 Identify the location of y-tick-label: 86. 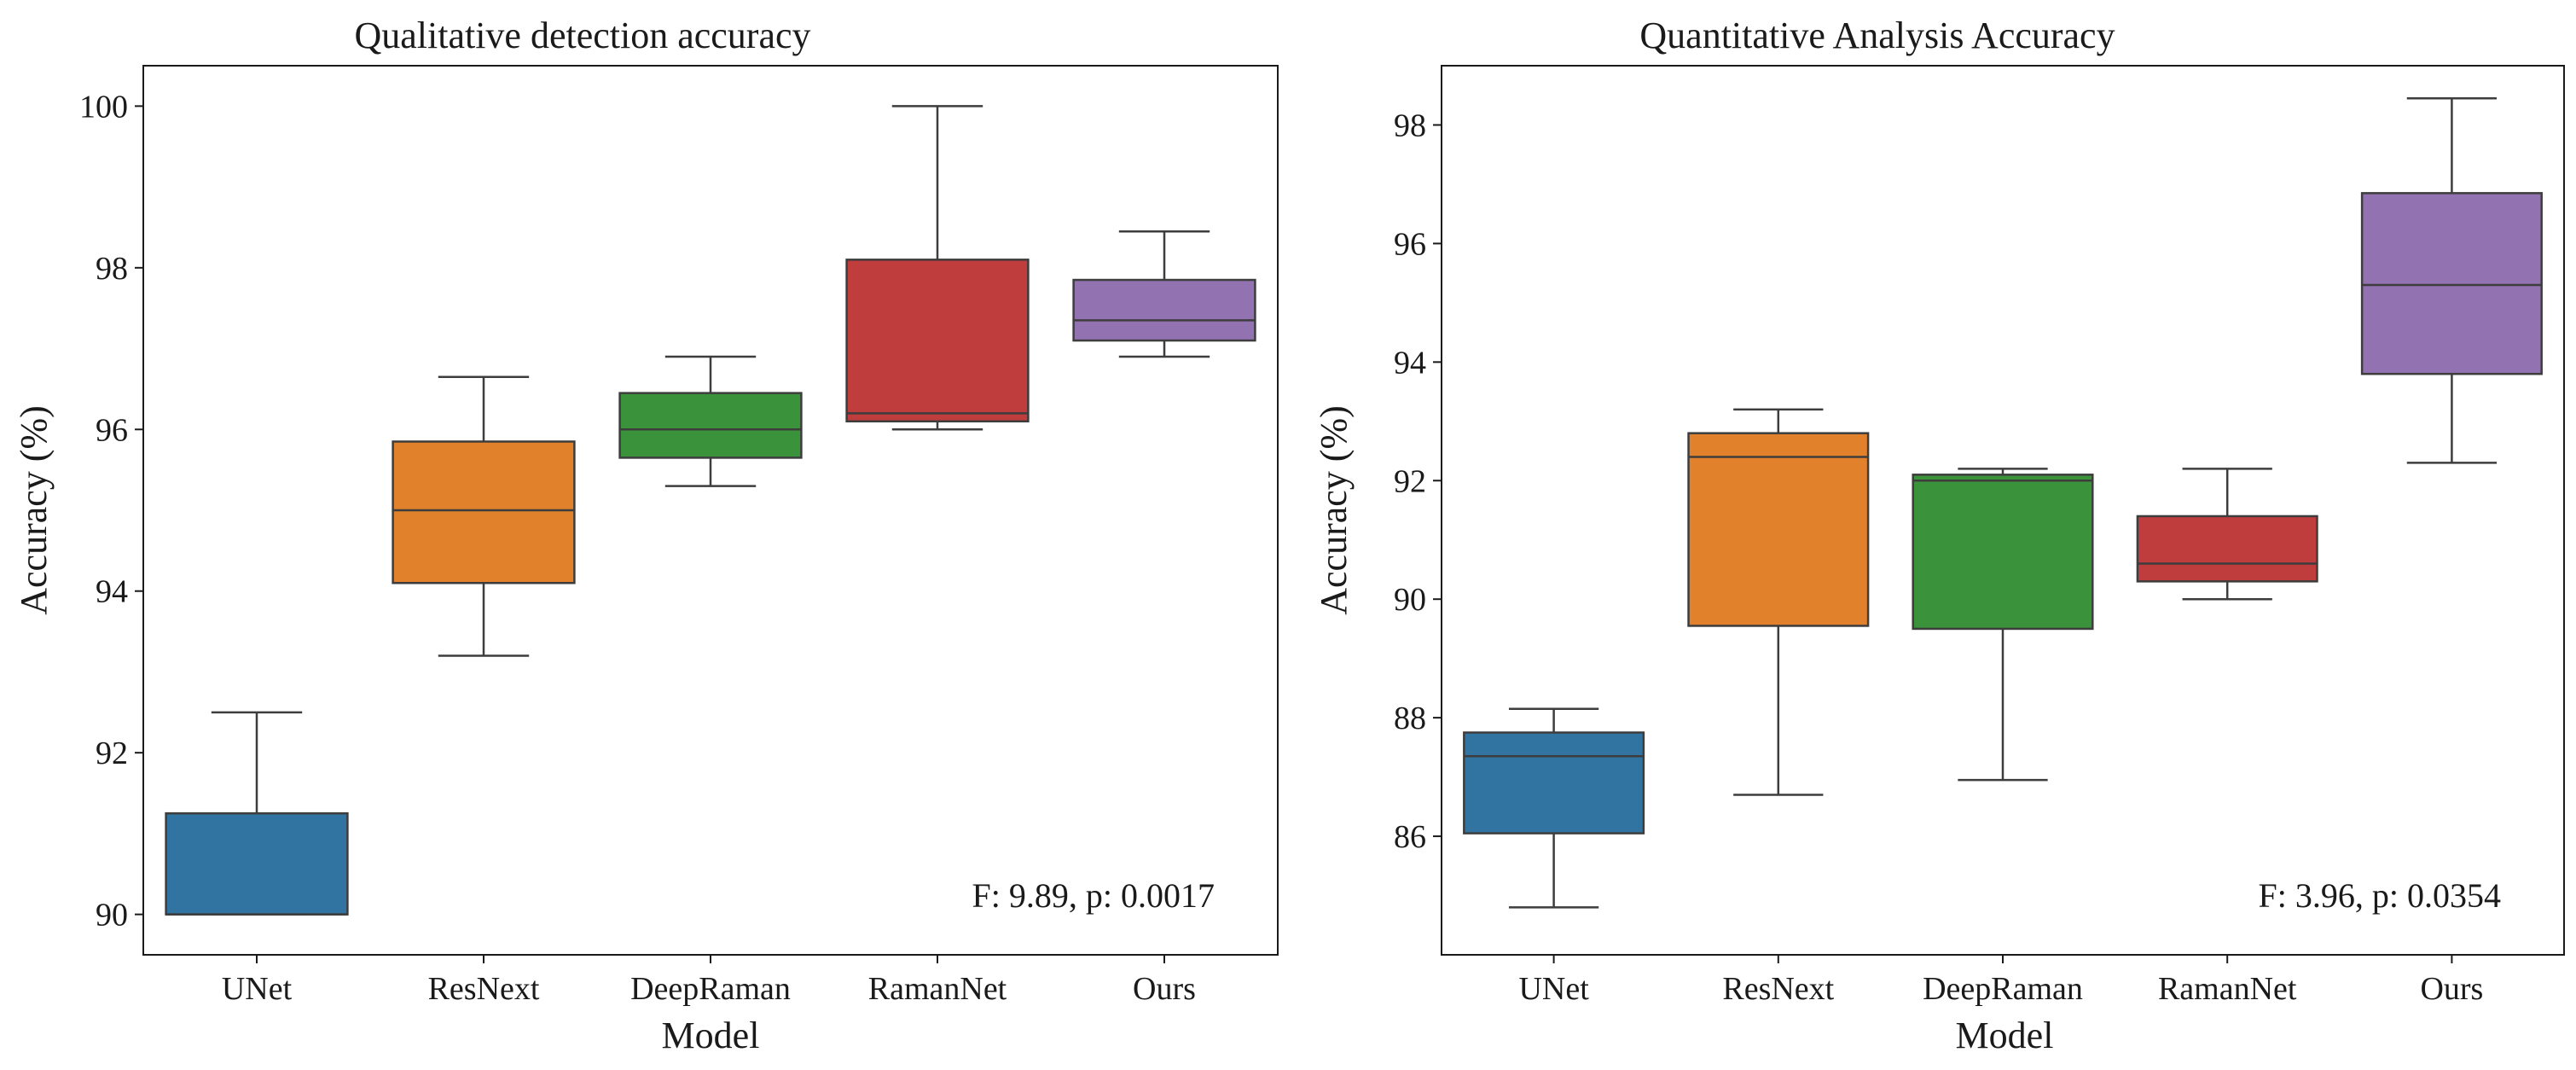
(1410, 837).